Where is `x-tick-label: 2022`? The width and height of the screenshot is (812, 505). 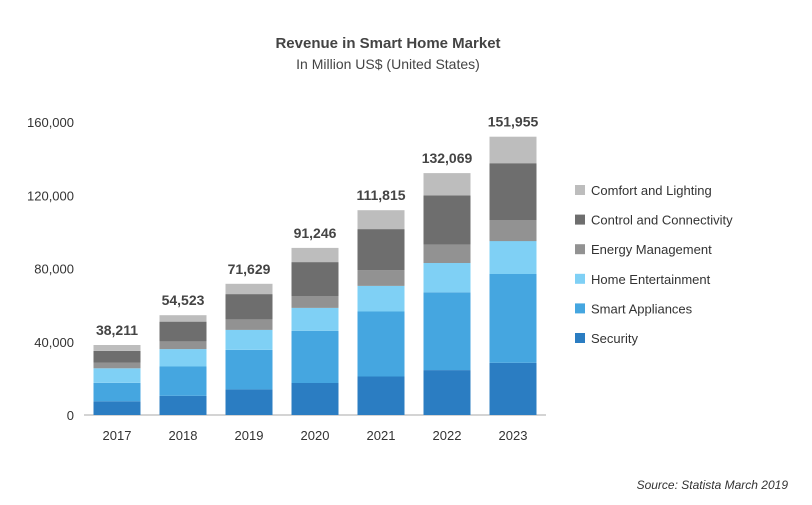 x-tick-label: 2022 is located at coordinates (447, 435).